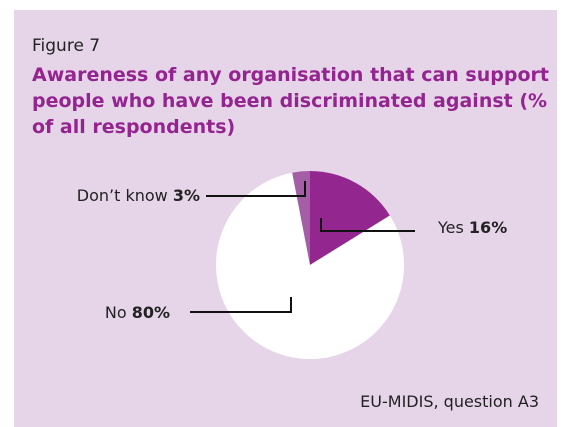 Image resolution: width=571 pixels, height=427 pixels. Describe the element at coordinates (122, 195) in the screenshot. I see `label-dont-know-name: Don’t know` at that location.